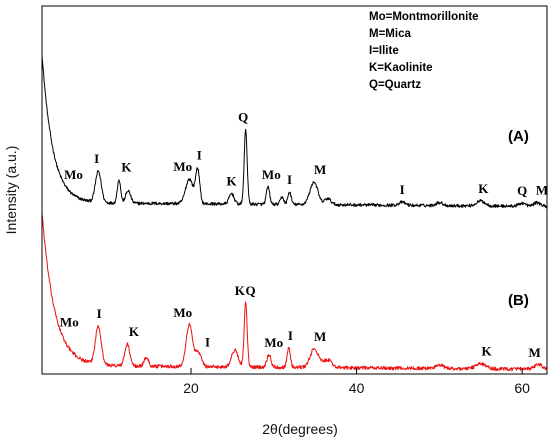  I want to click on legend-entry-kaolinite: K=Kaolinite, so click(401, 68).